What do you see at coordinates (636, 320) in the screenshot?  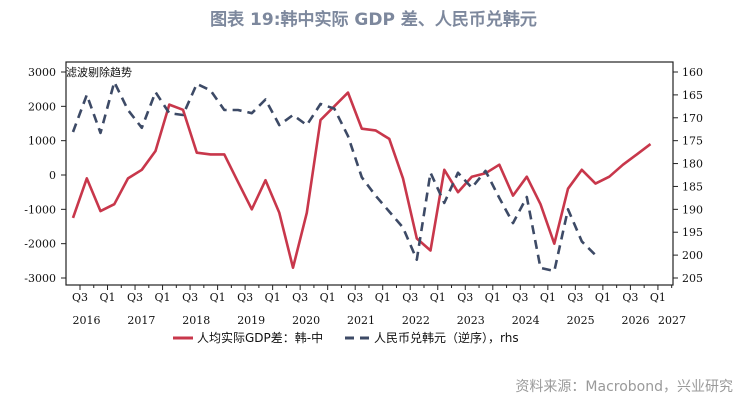 I see `x-year-label: 2026` at bounding box center [636, 320].